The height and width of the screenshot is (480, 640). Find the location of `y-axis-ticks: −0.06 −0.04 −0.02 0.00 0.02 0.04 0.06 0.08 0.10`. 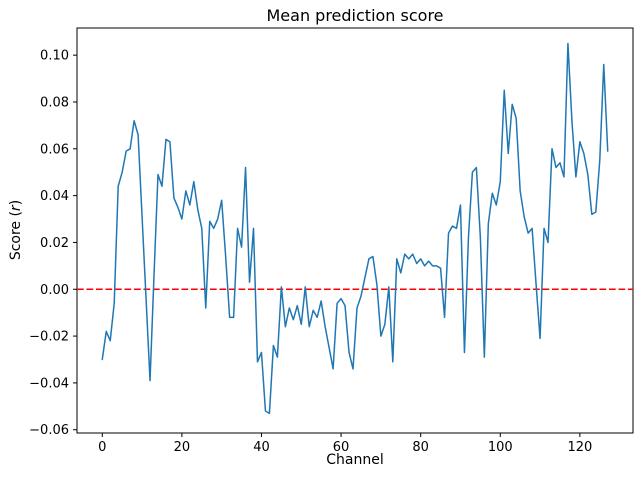

y-axis-ticks: −0.06 −0.04 −0.02 0.00 0.02 0.04 0.06 0.08 0.10 is located at coordinates (53, 243).